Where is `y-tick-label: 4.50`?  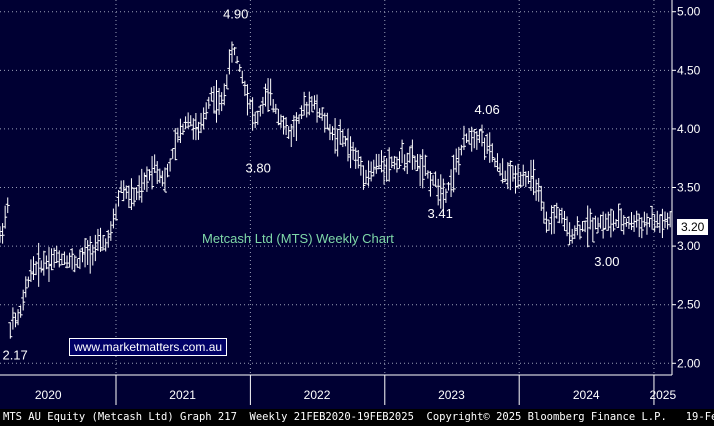
y-tick-label: 4.50 is located at coordinates (689, 70).